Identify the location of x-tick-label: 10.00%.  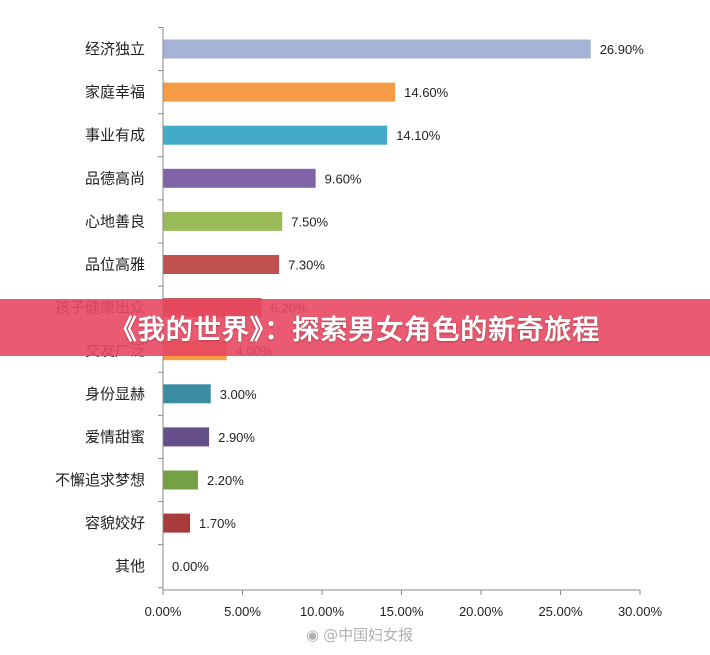
(322, 611).